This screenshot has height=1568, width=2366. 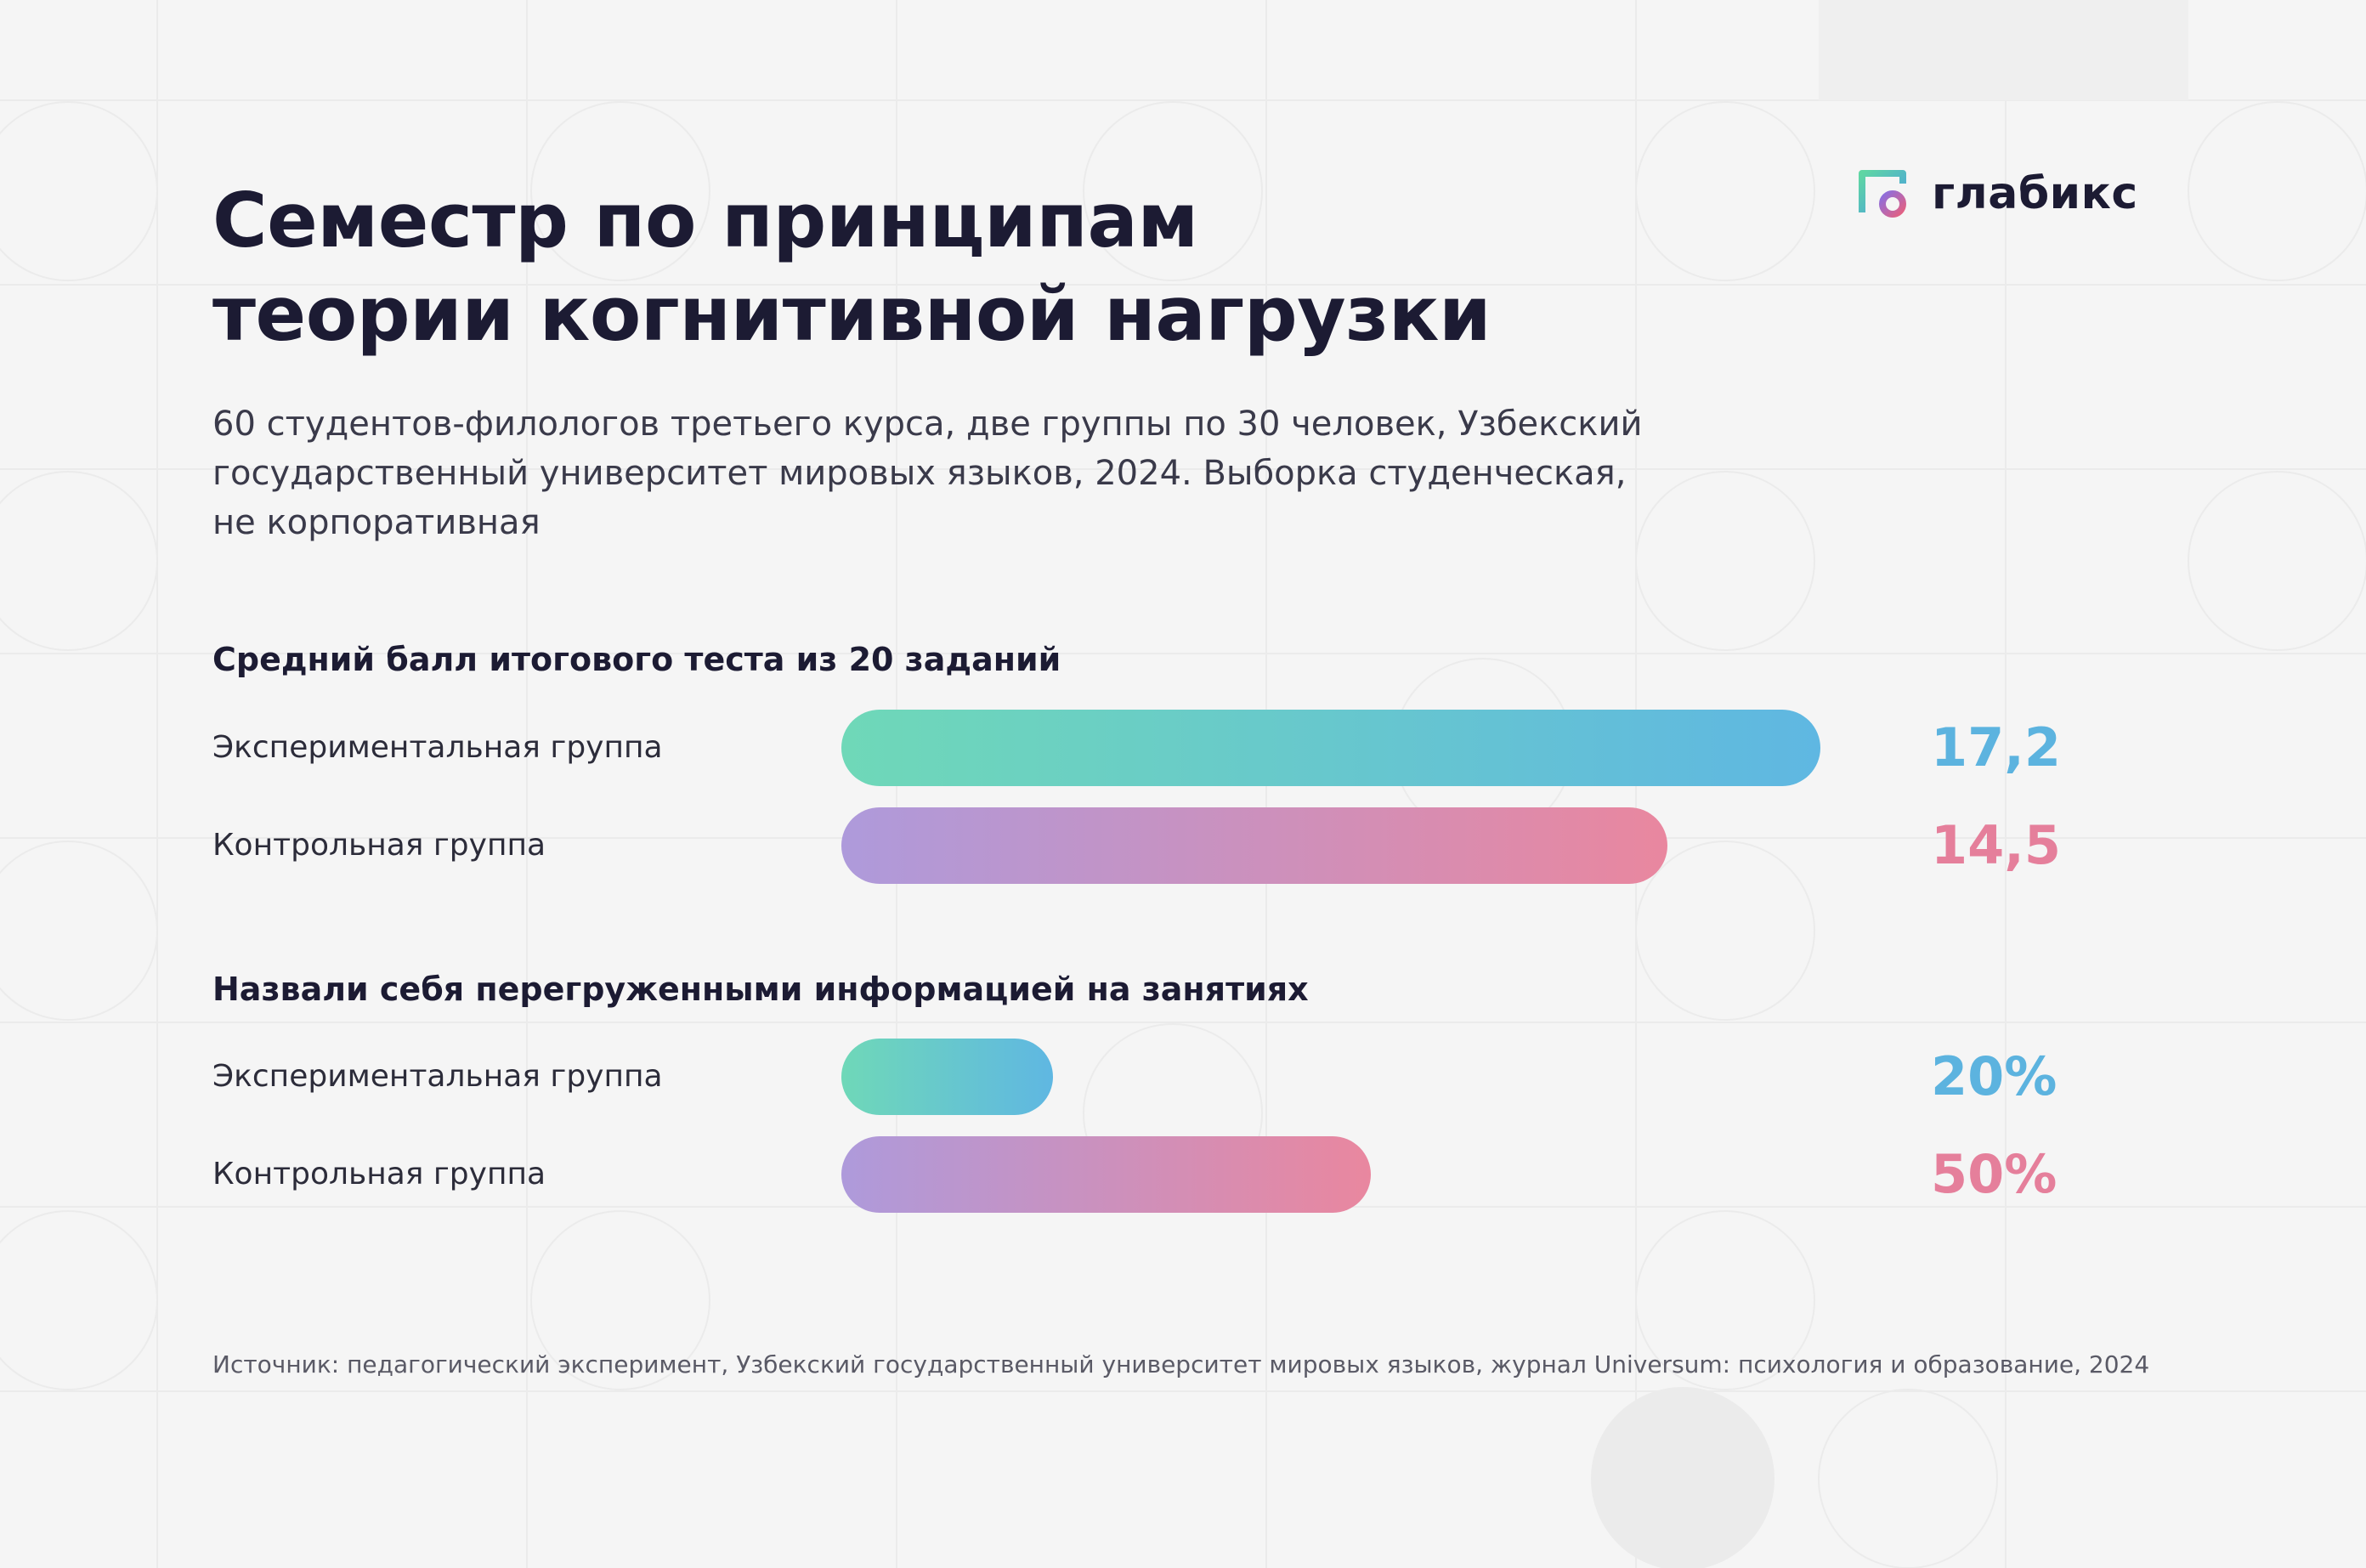 I want to click on bar-overload-control, so click(x=1106, y=1175).